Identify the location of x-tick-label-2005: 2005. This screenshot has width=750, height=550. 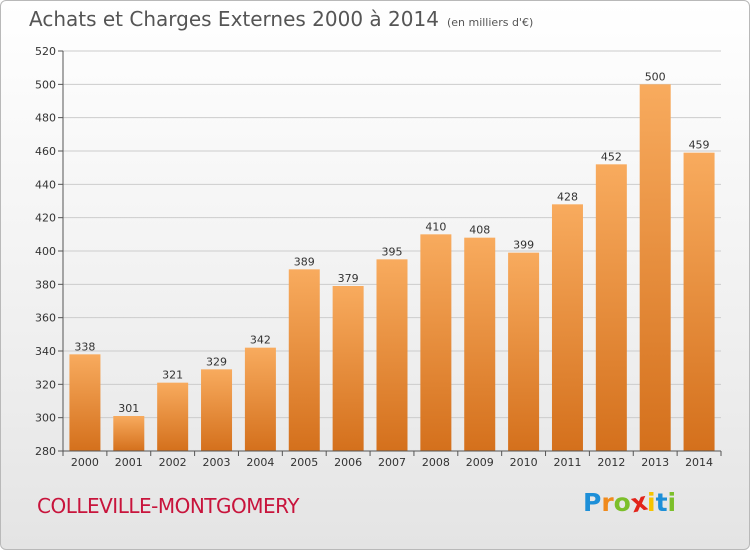
(304, 462).